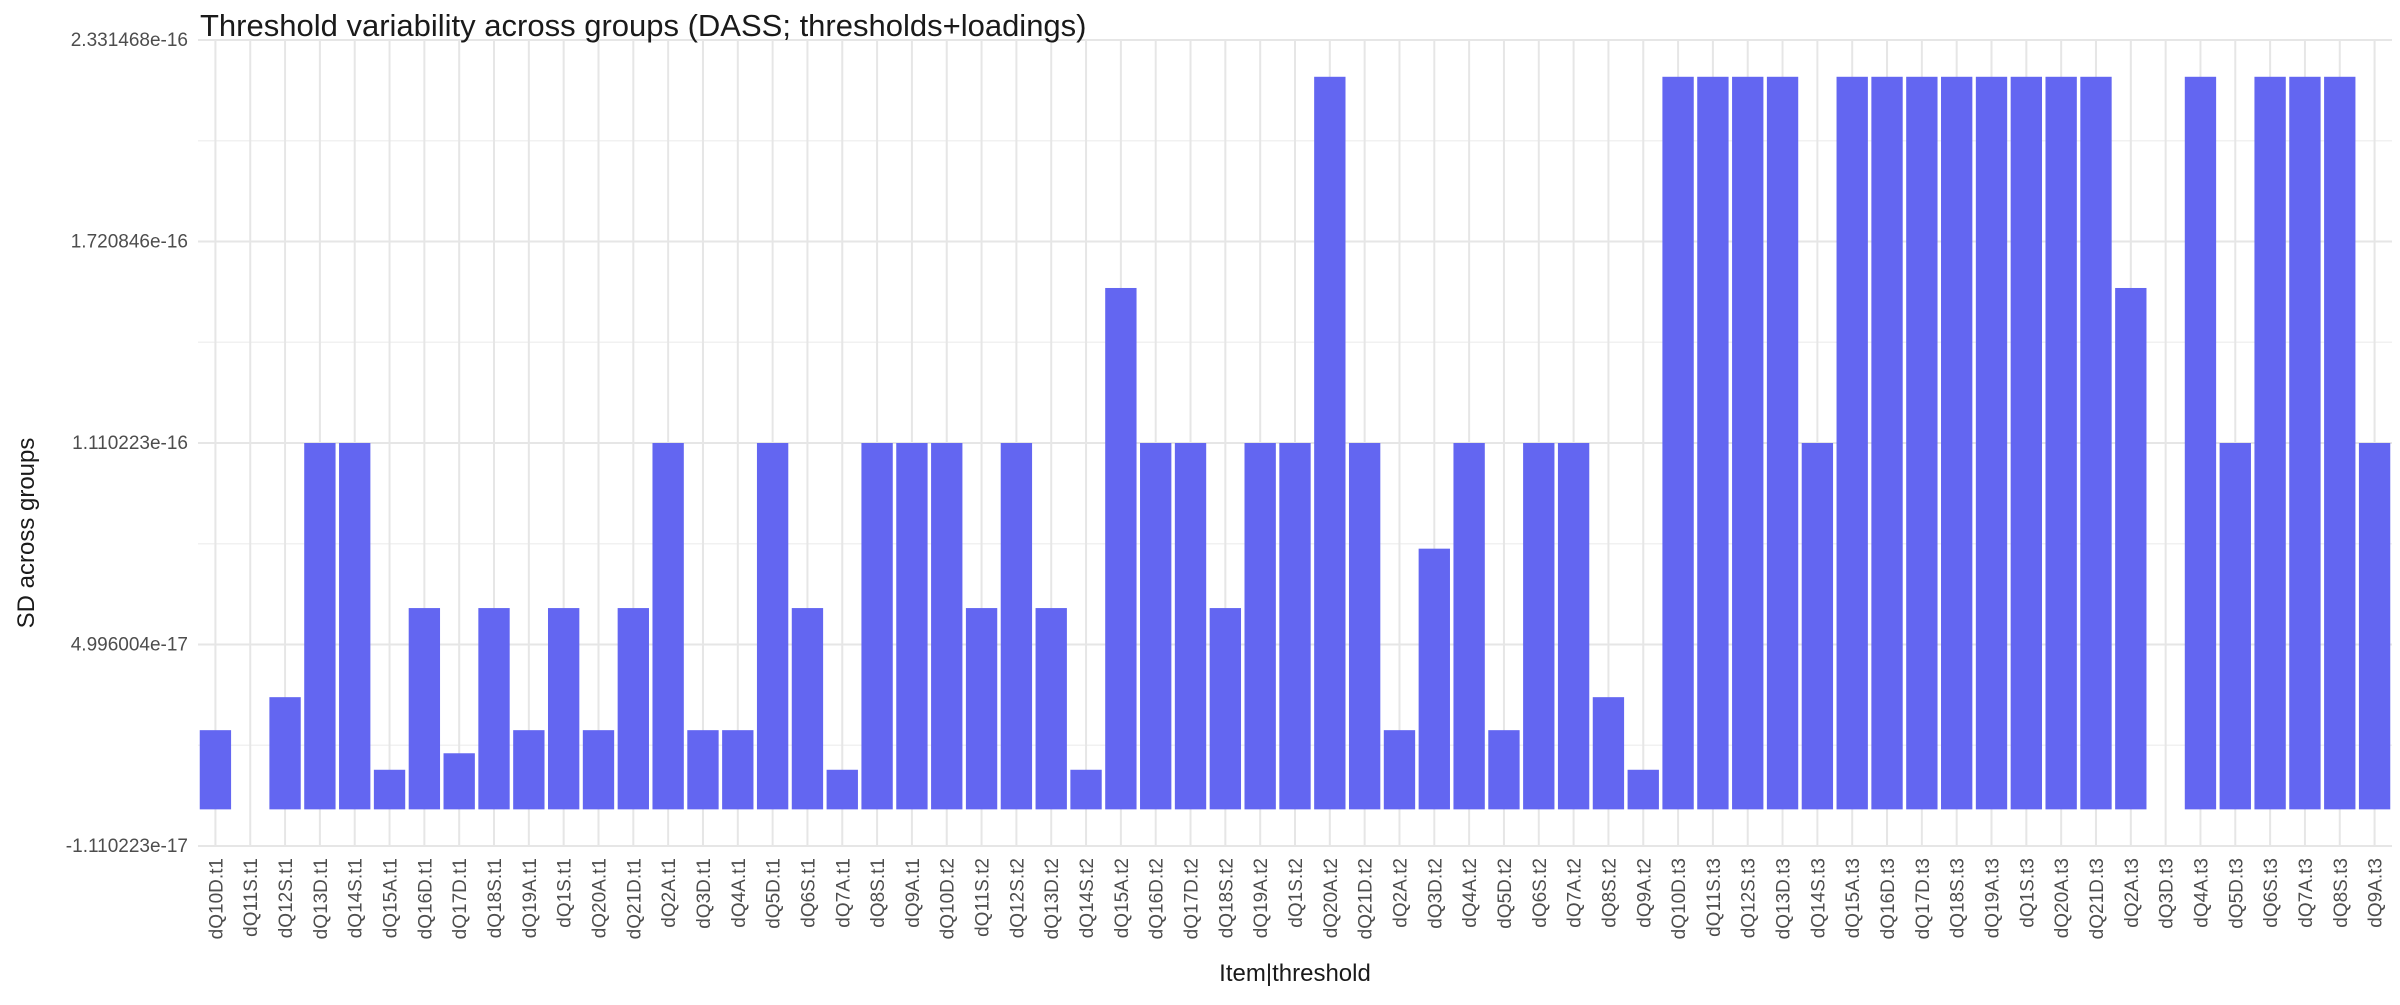 The height and width of the screenshot is (1005, 2400). I want to click on x-tick-label: dQ15A.t3, so click(1853, 898).